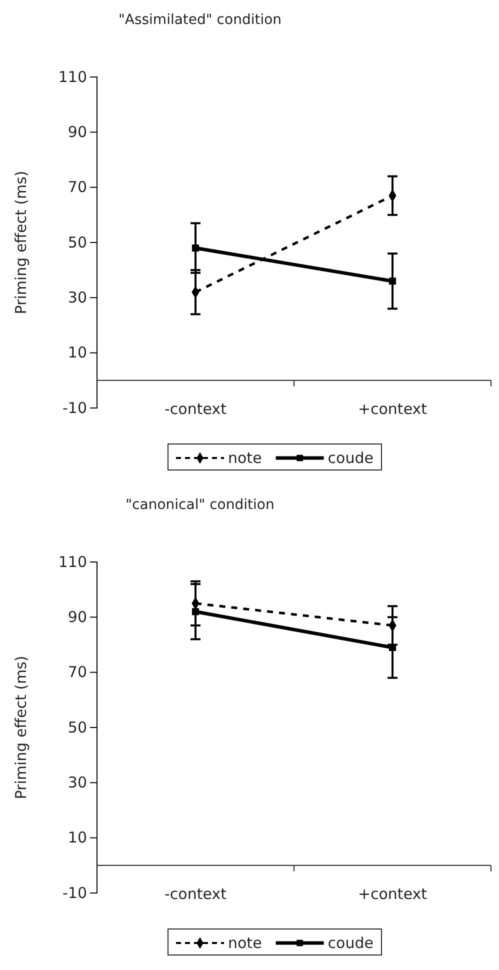 This screenshot has width=499, height=970. Describe the element at coordinates (200, 505) in the screenshot. I see `chart-title: "canonical" condition` at that location.